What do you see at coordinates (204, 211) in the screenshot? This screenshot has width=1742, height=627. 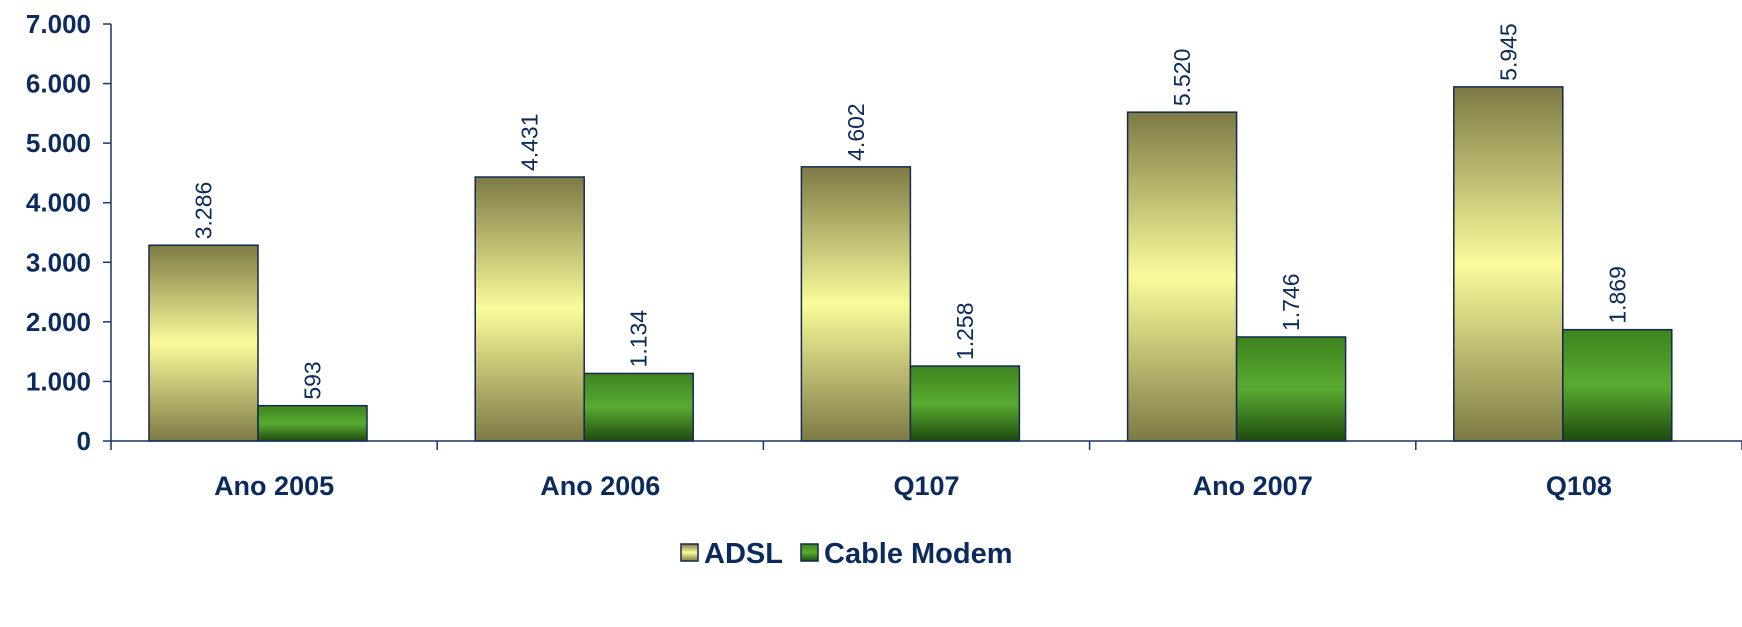 I see `data-label: 3.286` at bounding box center [204, 211].